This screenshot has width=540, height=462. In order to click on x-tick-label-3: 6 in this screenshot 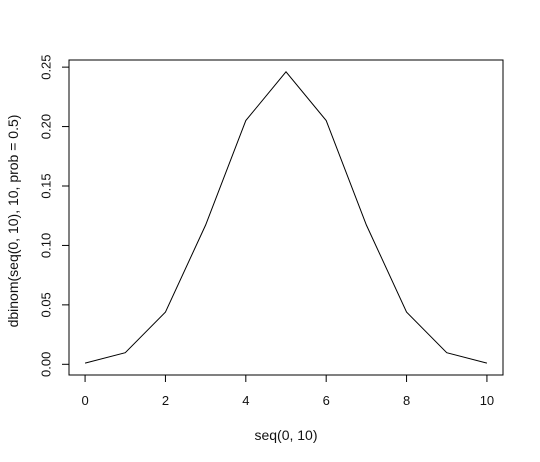, I will do `click(326, 400)`.